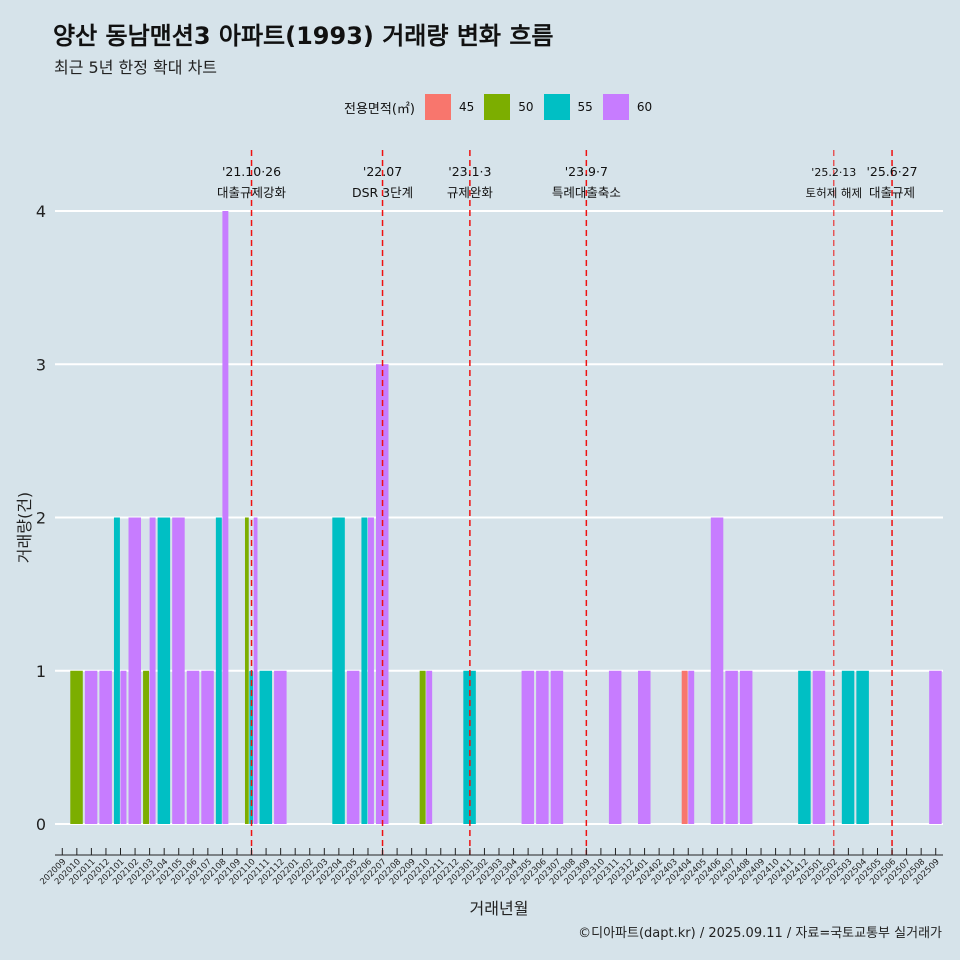  I want to click on x-tick-label-202506: 202506, so click(883, 872).